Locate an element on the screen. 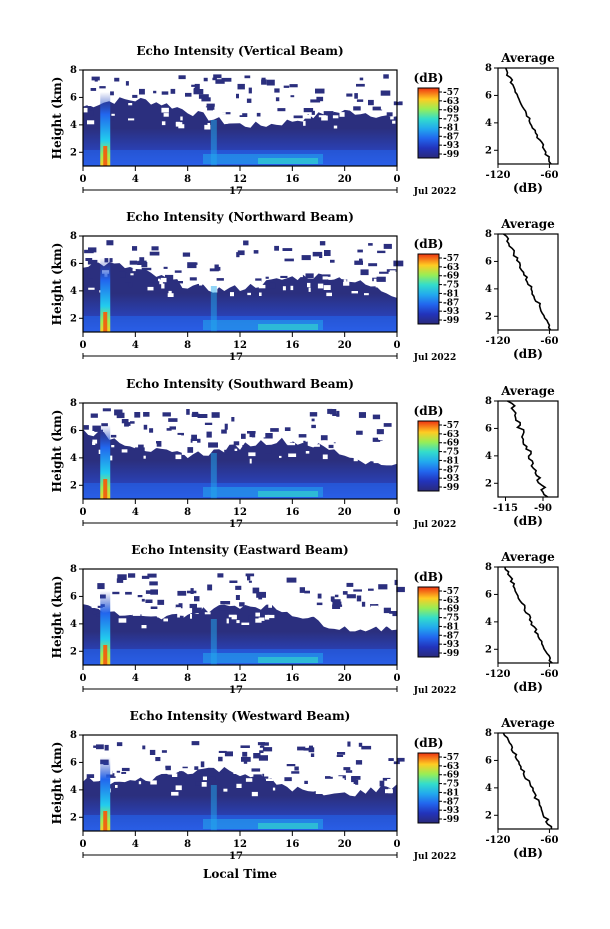  x-tick-label: 0 is located at coordinates (397, 512).